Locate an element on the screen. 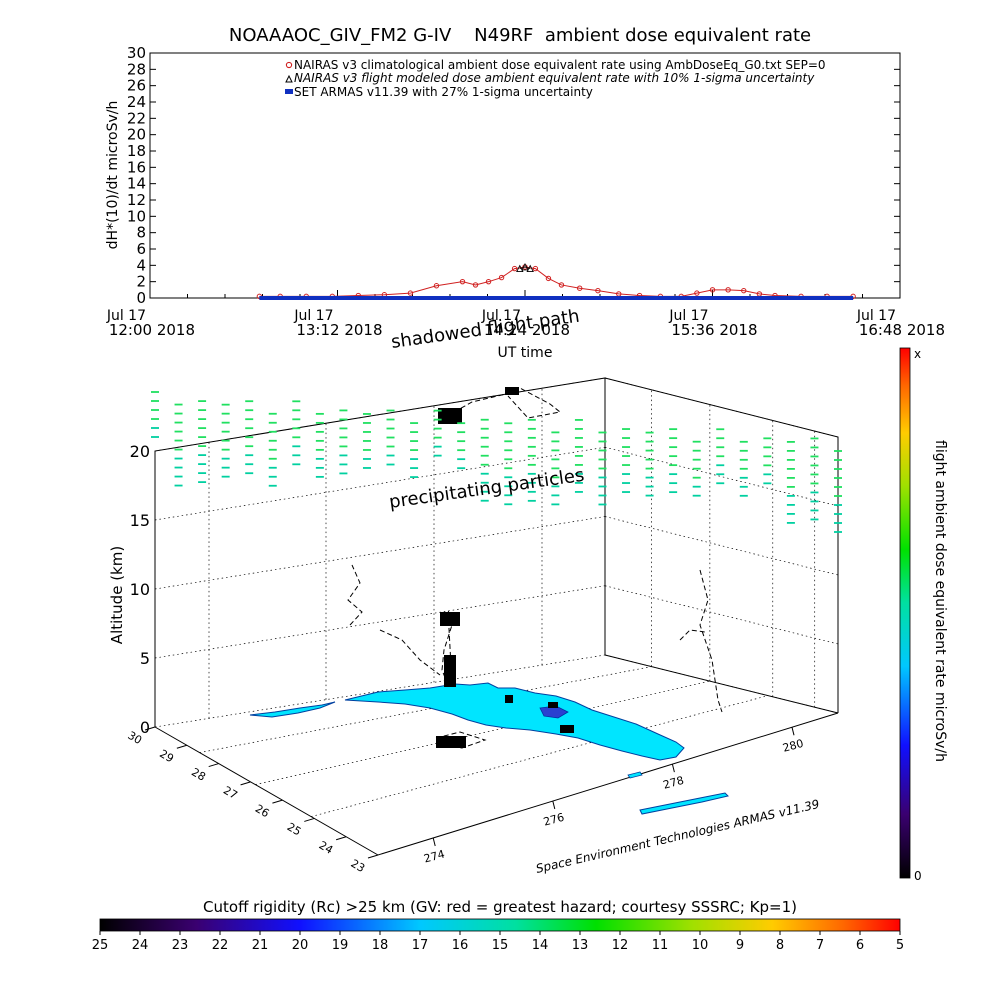 Image resolution: width=1000 pixels, height=1000 pixels. legend-marker-square is located at coordinates (289, 91).